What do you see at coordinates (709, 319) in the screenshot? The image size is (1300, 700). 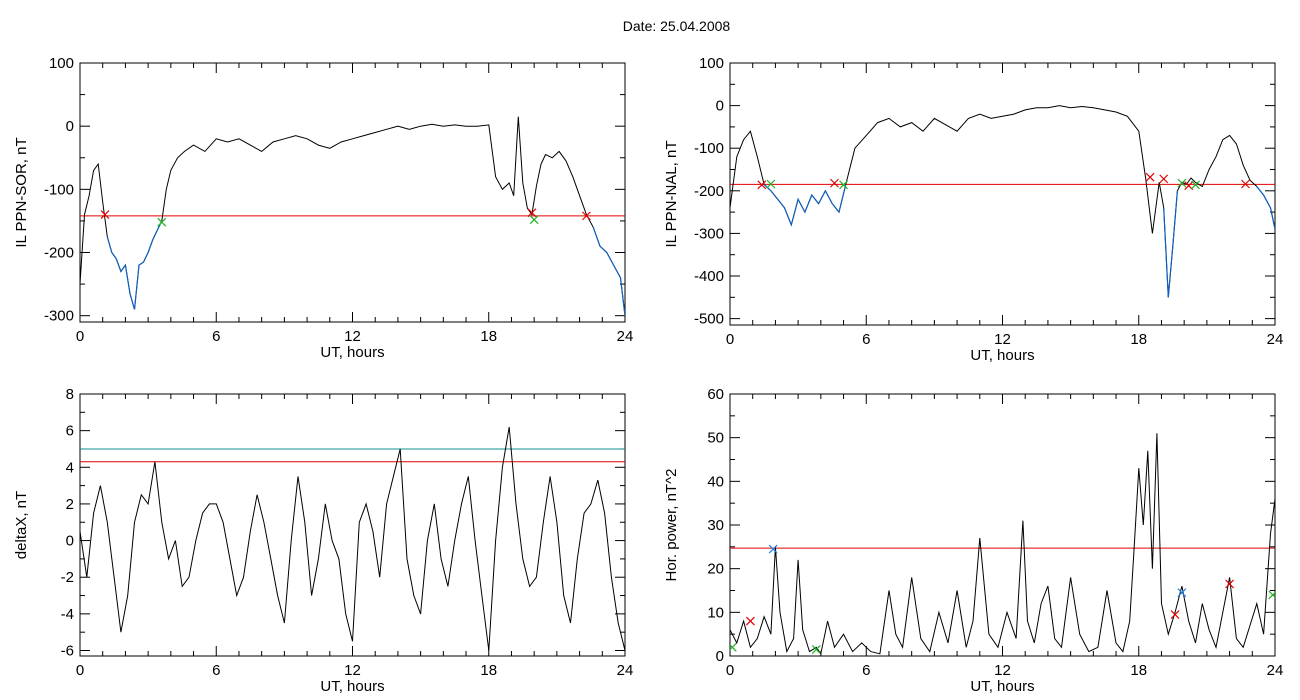 I see `y-tick-label: -500` at bounding box center [709, 319].